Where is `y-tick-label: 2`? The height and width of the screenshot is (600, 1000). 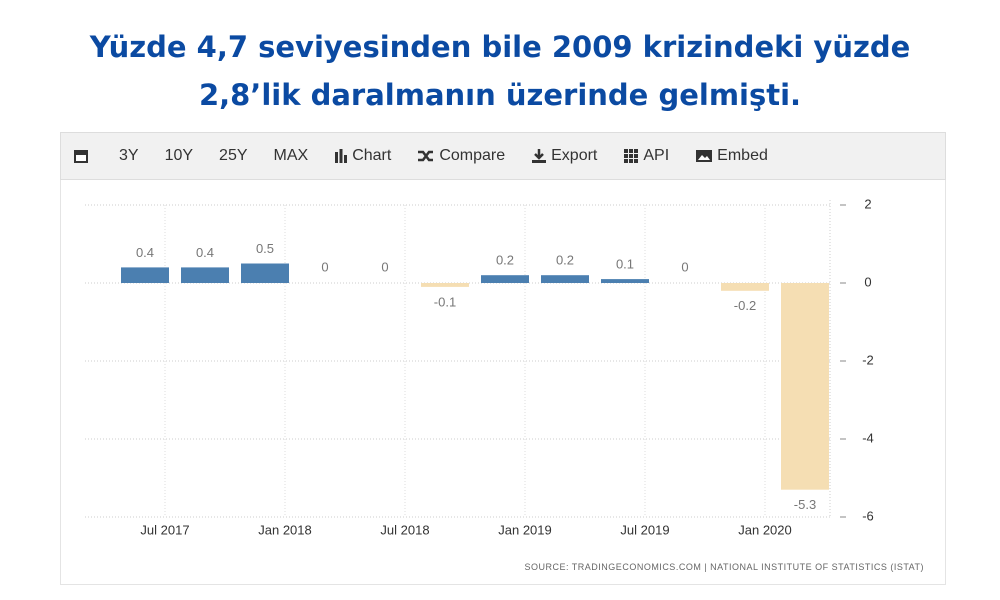 y-tick-label: 2 is located at coordinates (867, 203).